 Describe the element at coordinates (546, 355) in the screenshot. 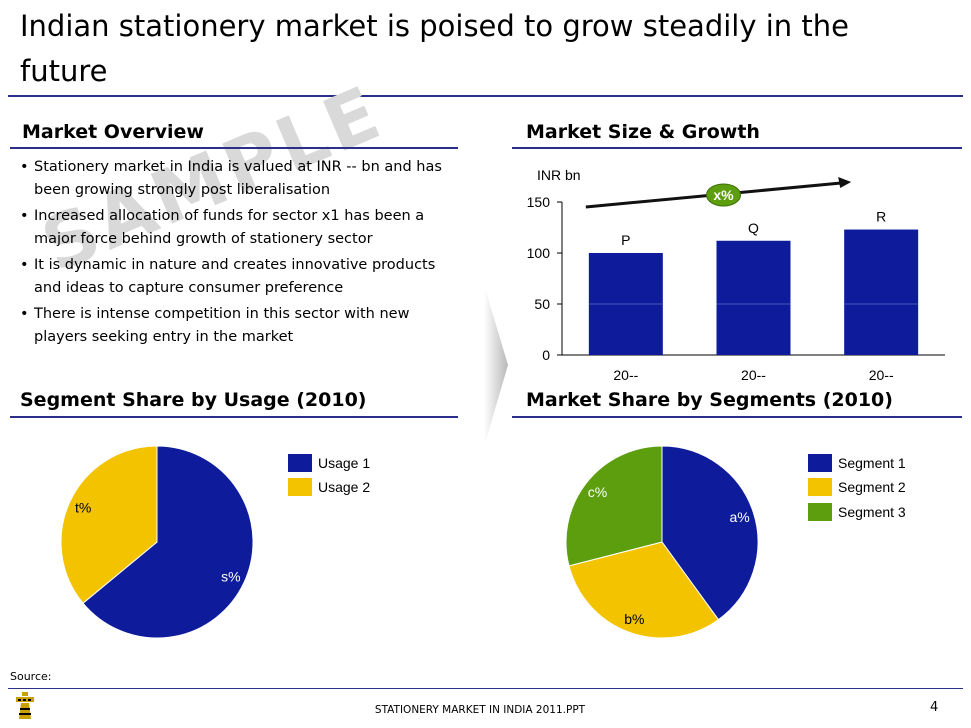

I see `y-tick-label: 0` at that location.